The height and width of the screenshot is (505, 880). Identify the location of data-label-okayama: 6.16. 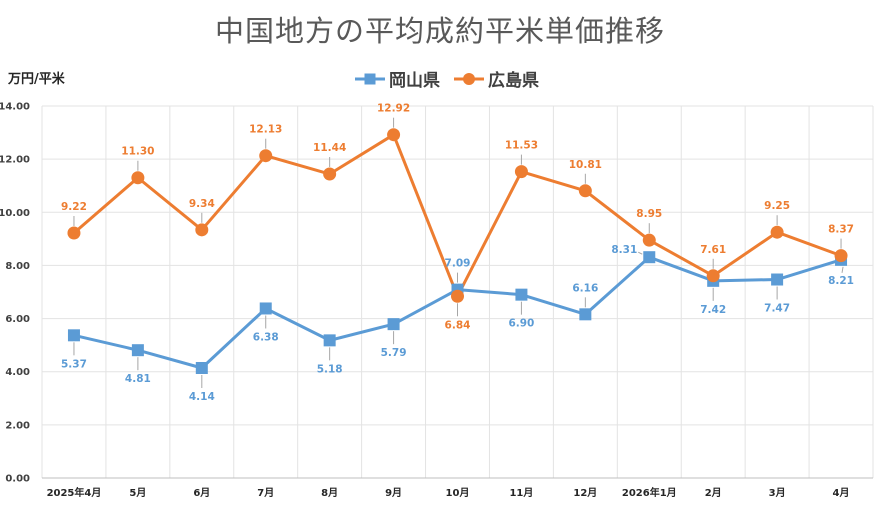
(585, 288).